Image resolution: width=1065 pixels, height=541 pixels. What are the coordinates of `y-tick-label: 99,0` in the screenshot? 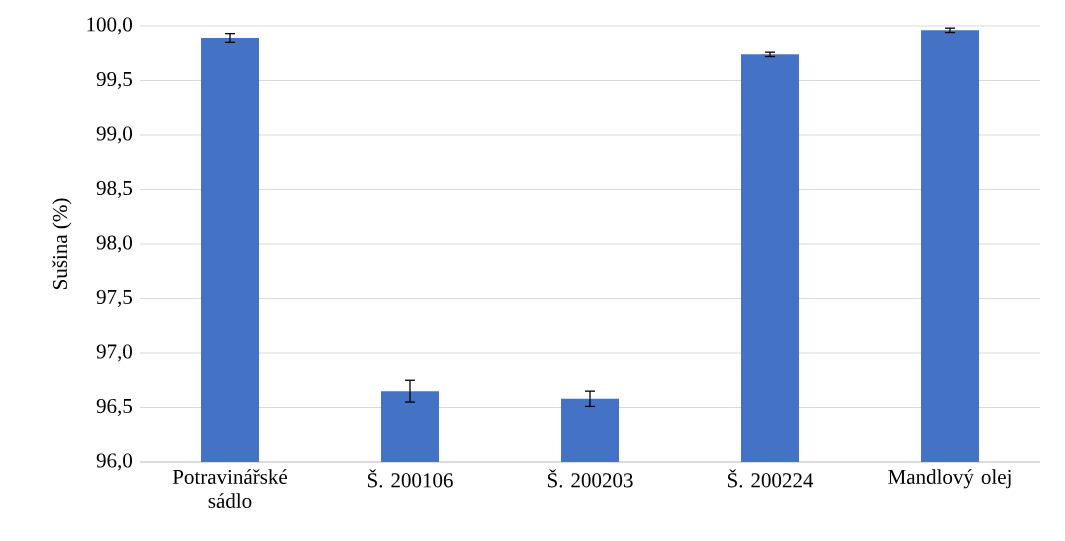 It's located at (114, 135).